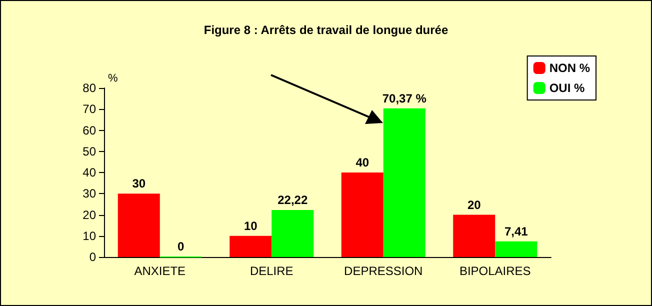  I want to click on y-tick-label: 10, so click(89, 235).